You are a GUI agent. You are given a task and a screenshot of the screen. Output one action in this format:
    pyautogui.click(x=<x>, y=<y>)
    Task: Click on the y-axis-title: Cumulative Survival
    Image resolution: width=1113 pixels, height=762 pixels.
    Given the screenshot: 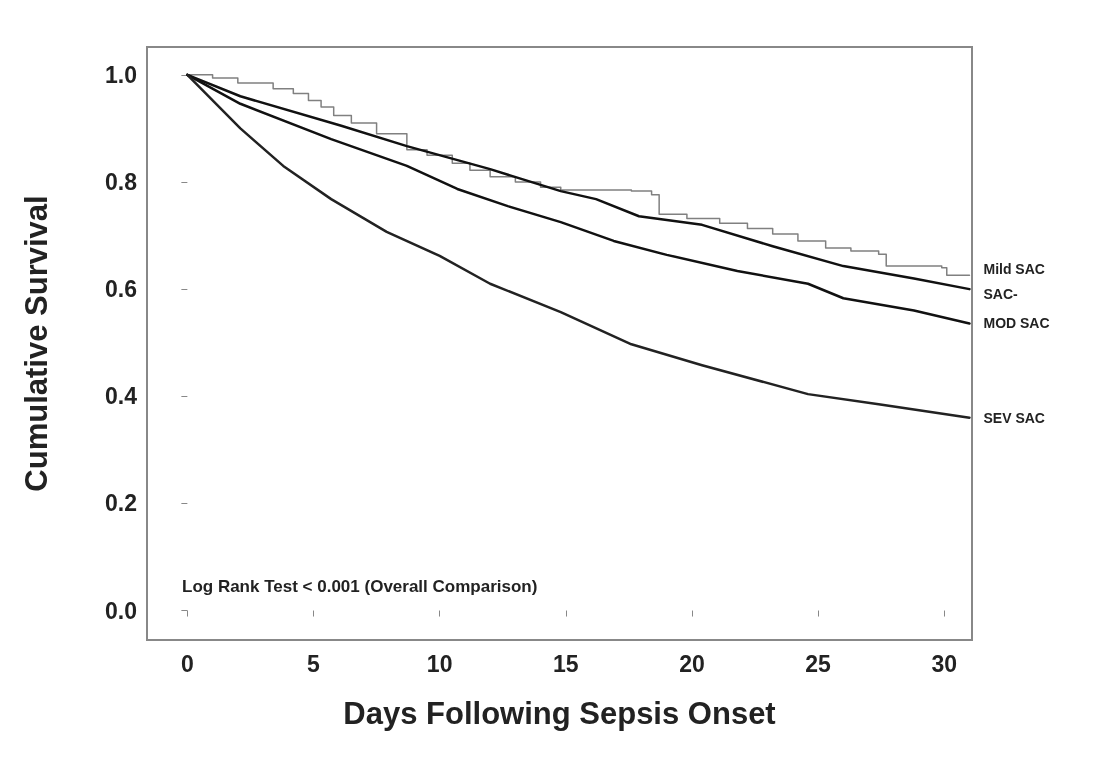 What is the action you would take?
    pyautogui.click(x=36, y=343)
    